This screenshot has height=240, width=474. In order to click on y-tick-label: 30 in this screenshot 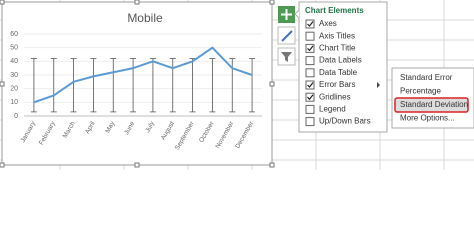, I will do `click(14, 75)`.